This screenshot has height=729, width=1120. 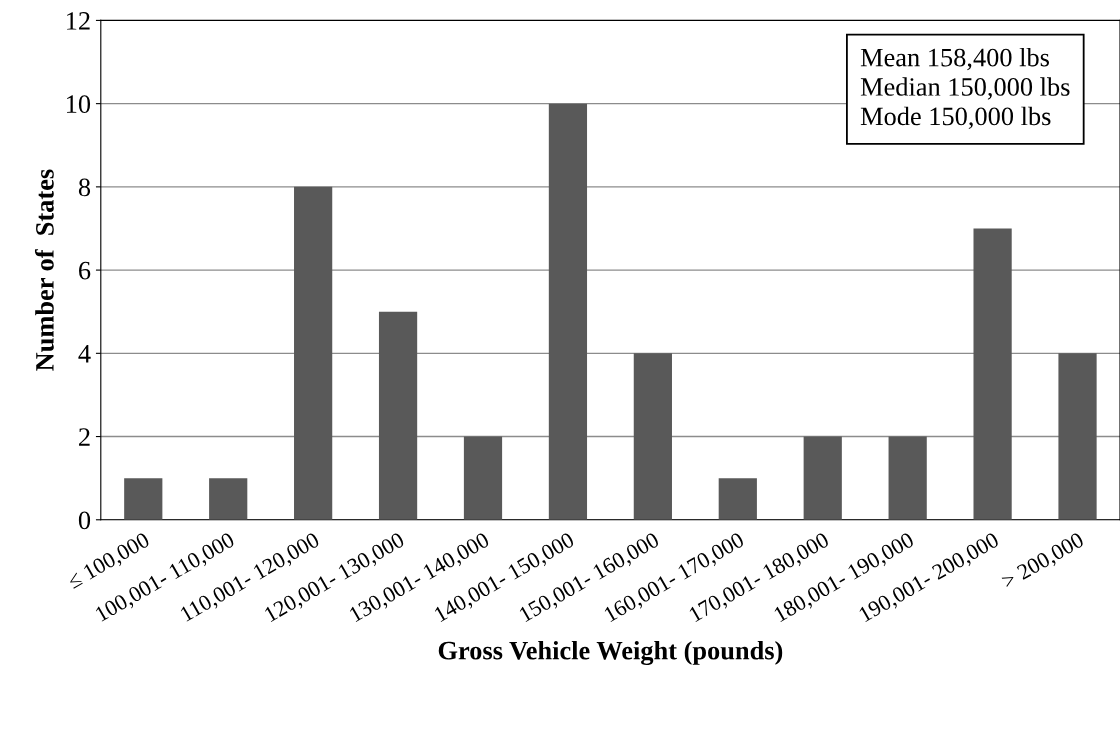 What do you see at coordinates (44, 270) in the screenshot?
I see `y-axis-title: Number of States` at bounding box center [44, 270].